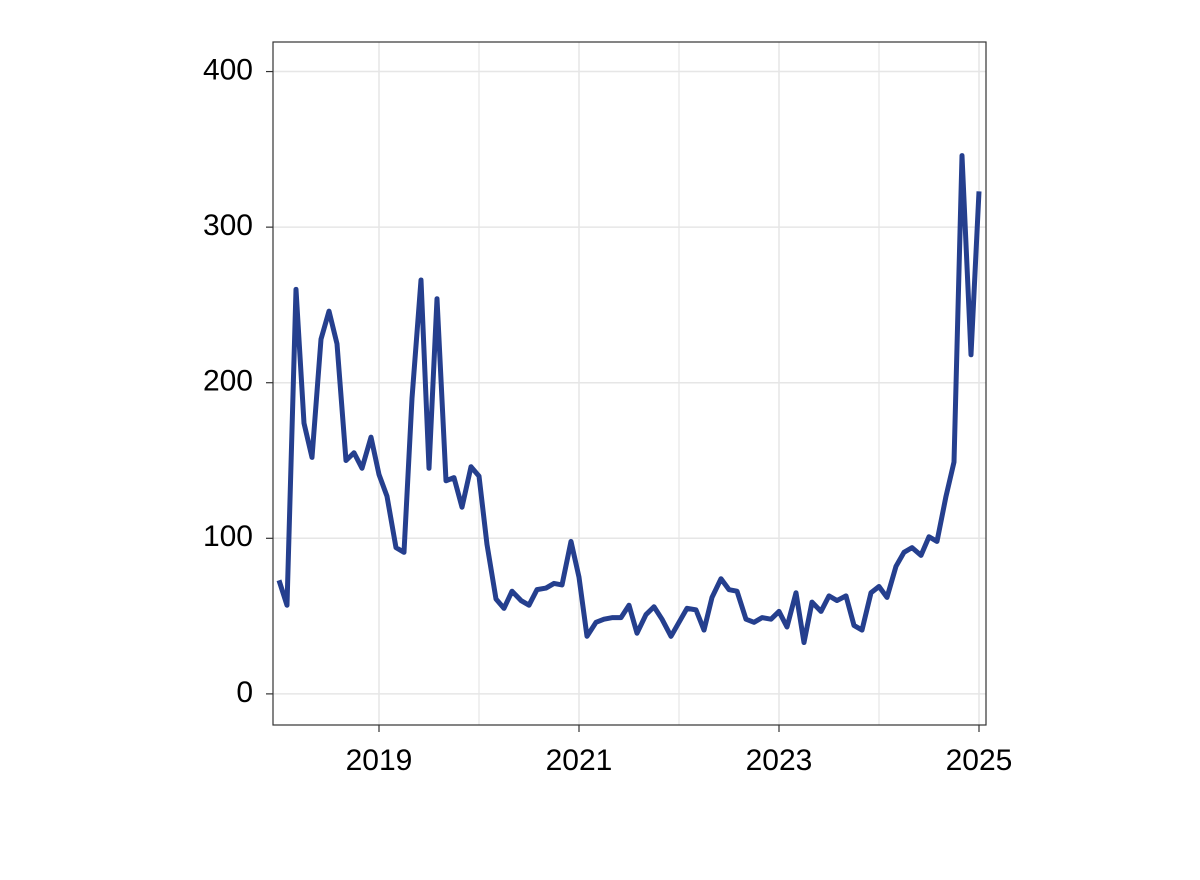 The image size is (1200, 880). What do you see at coordinates (979, 760) in the screenshot?
I see `x-tick-label: 2025` at bounding box center [979, 760].